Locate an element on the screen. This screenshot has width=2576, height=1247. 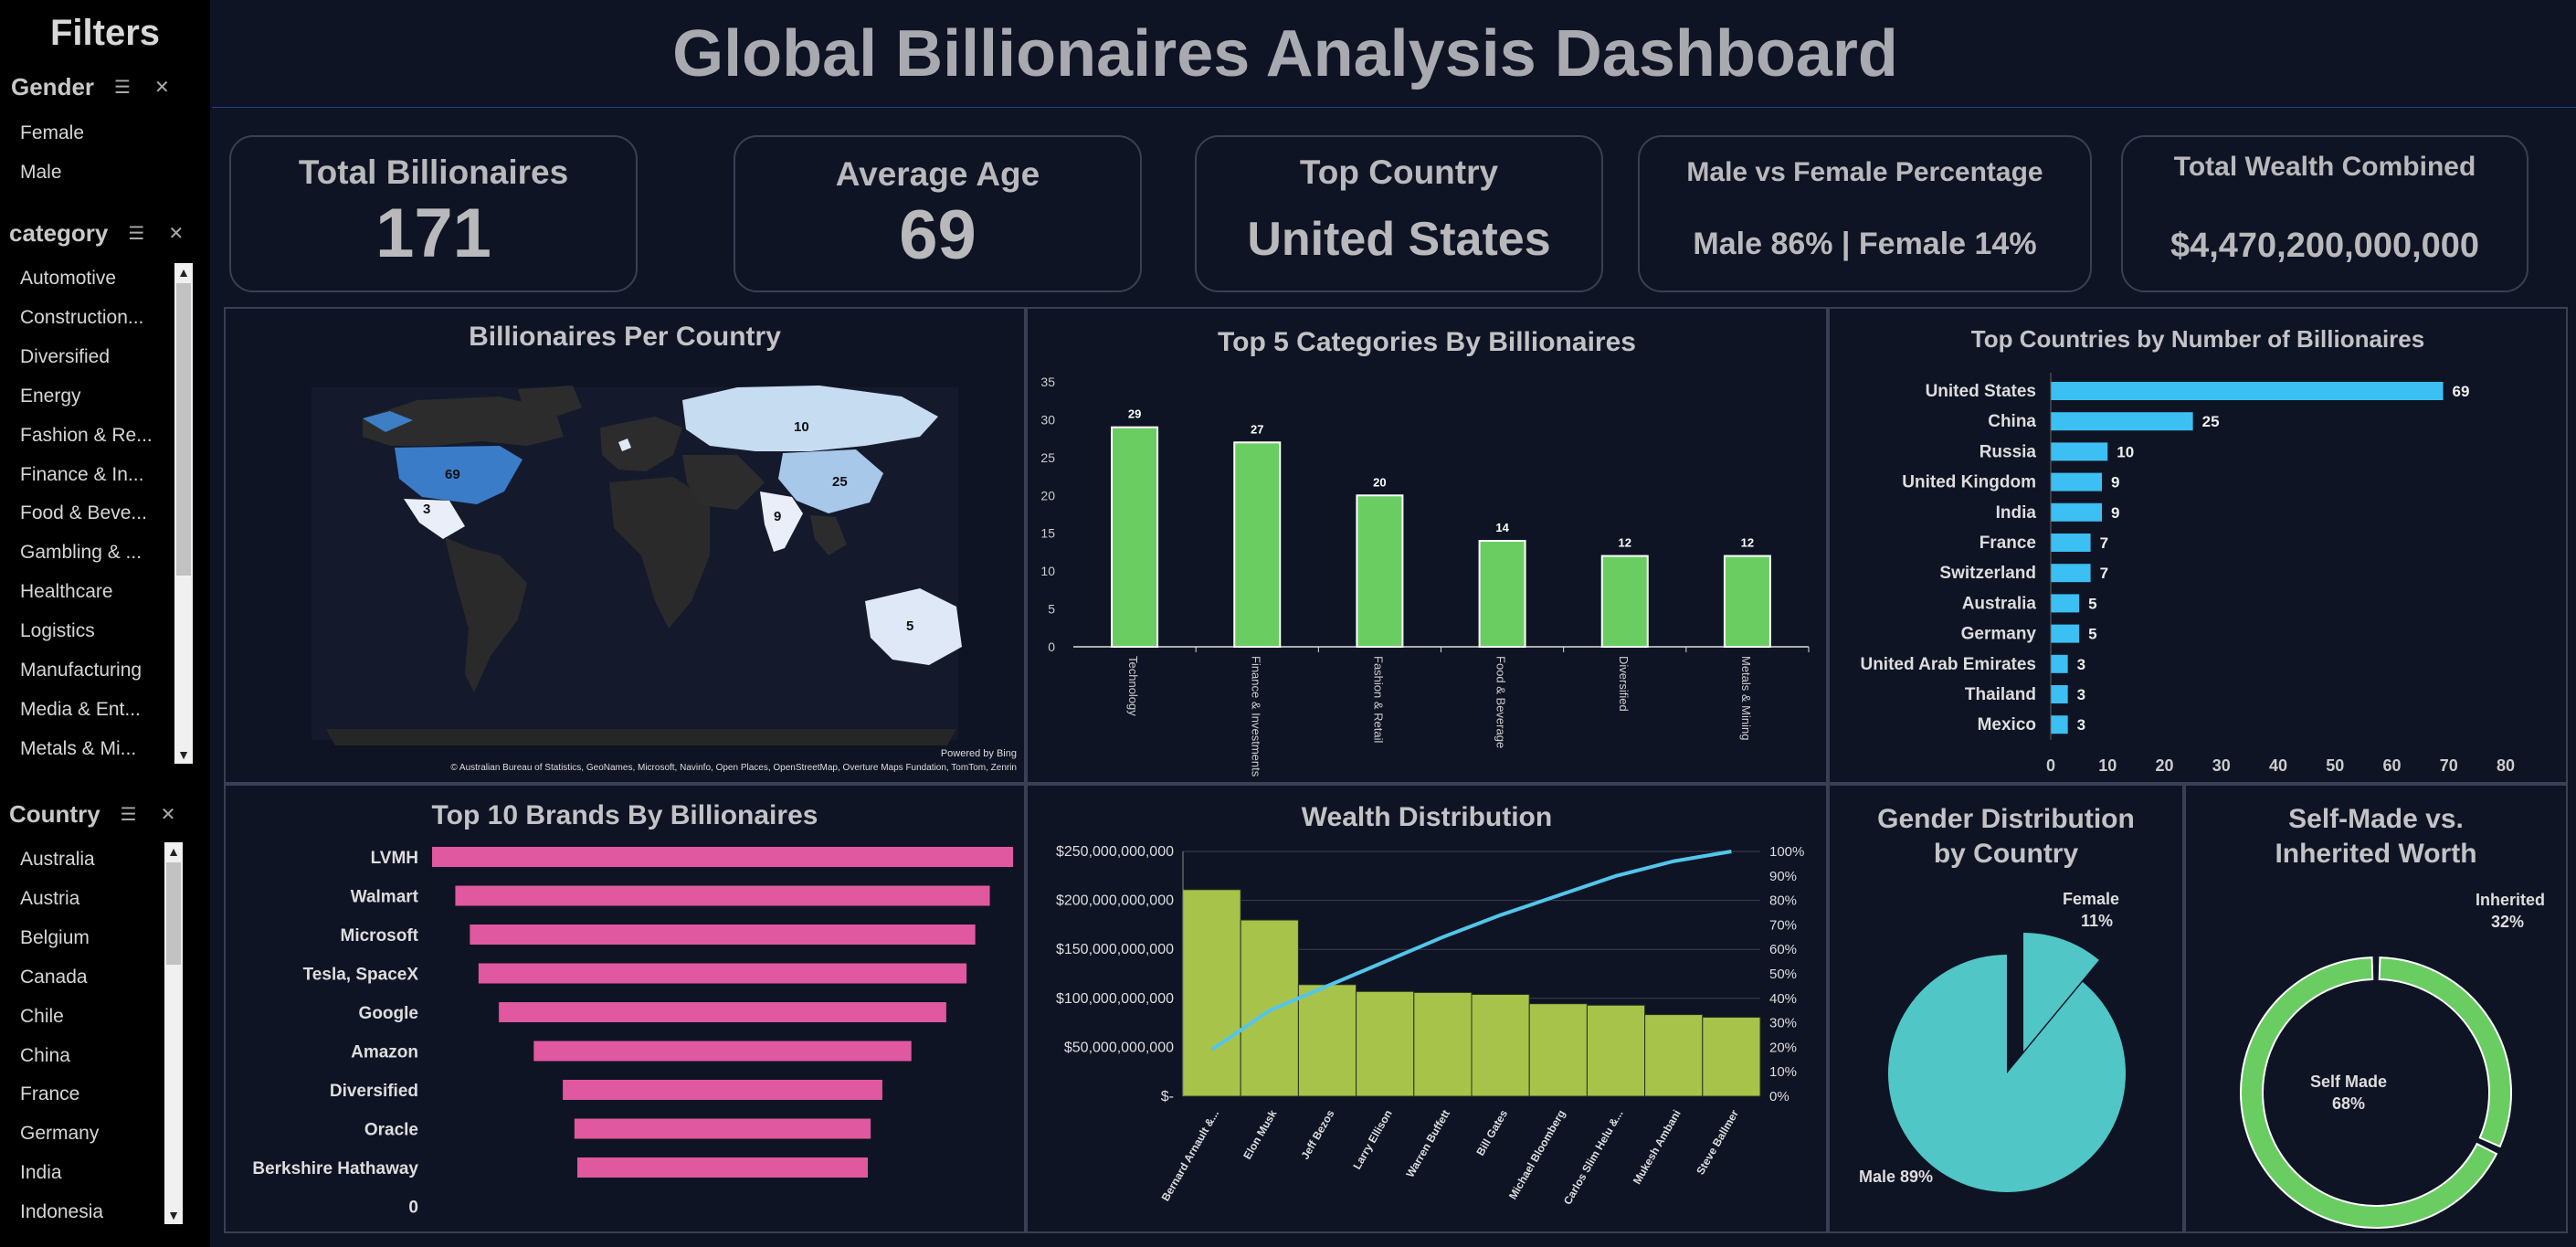
x-tick-label: Jeff Bezos is located at coordinates (1317, 1134).